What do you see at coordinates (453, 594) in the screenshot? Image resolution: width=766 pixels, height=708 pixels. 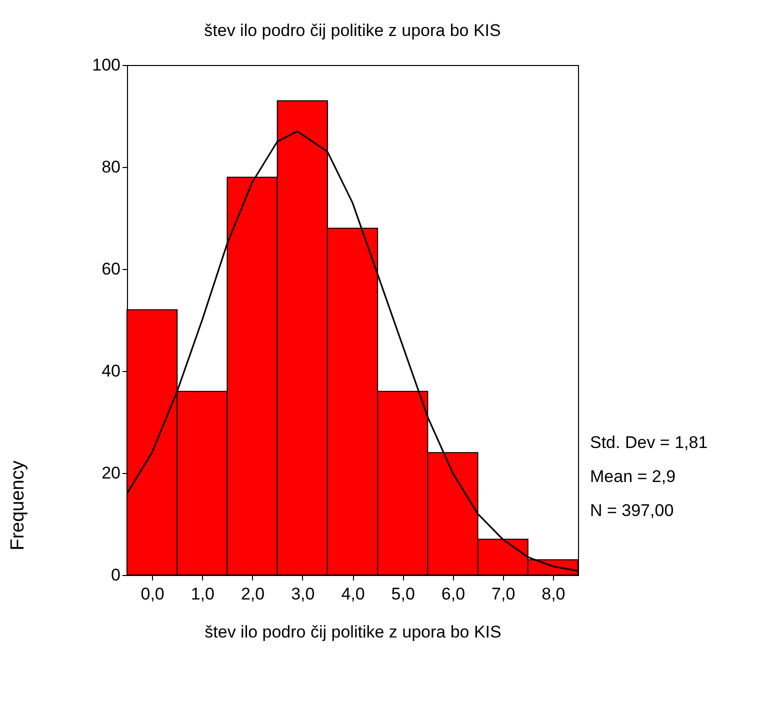 I see `x-tick-label: 6,0` at bounding box center [453, 594].